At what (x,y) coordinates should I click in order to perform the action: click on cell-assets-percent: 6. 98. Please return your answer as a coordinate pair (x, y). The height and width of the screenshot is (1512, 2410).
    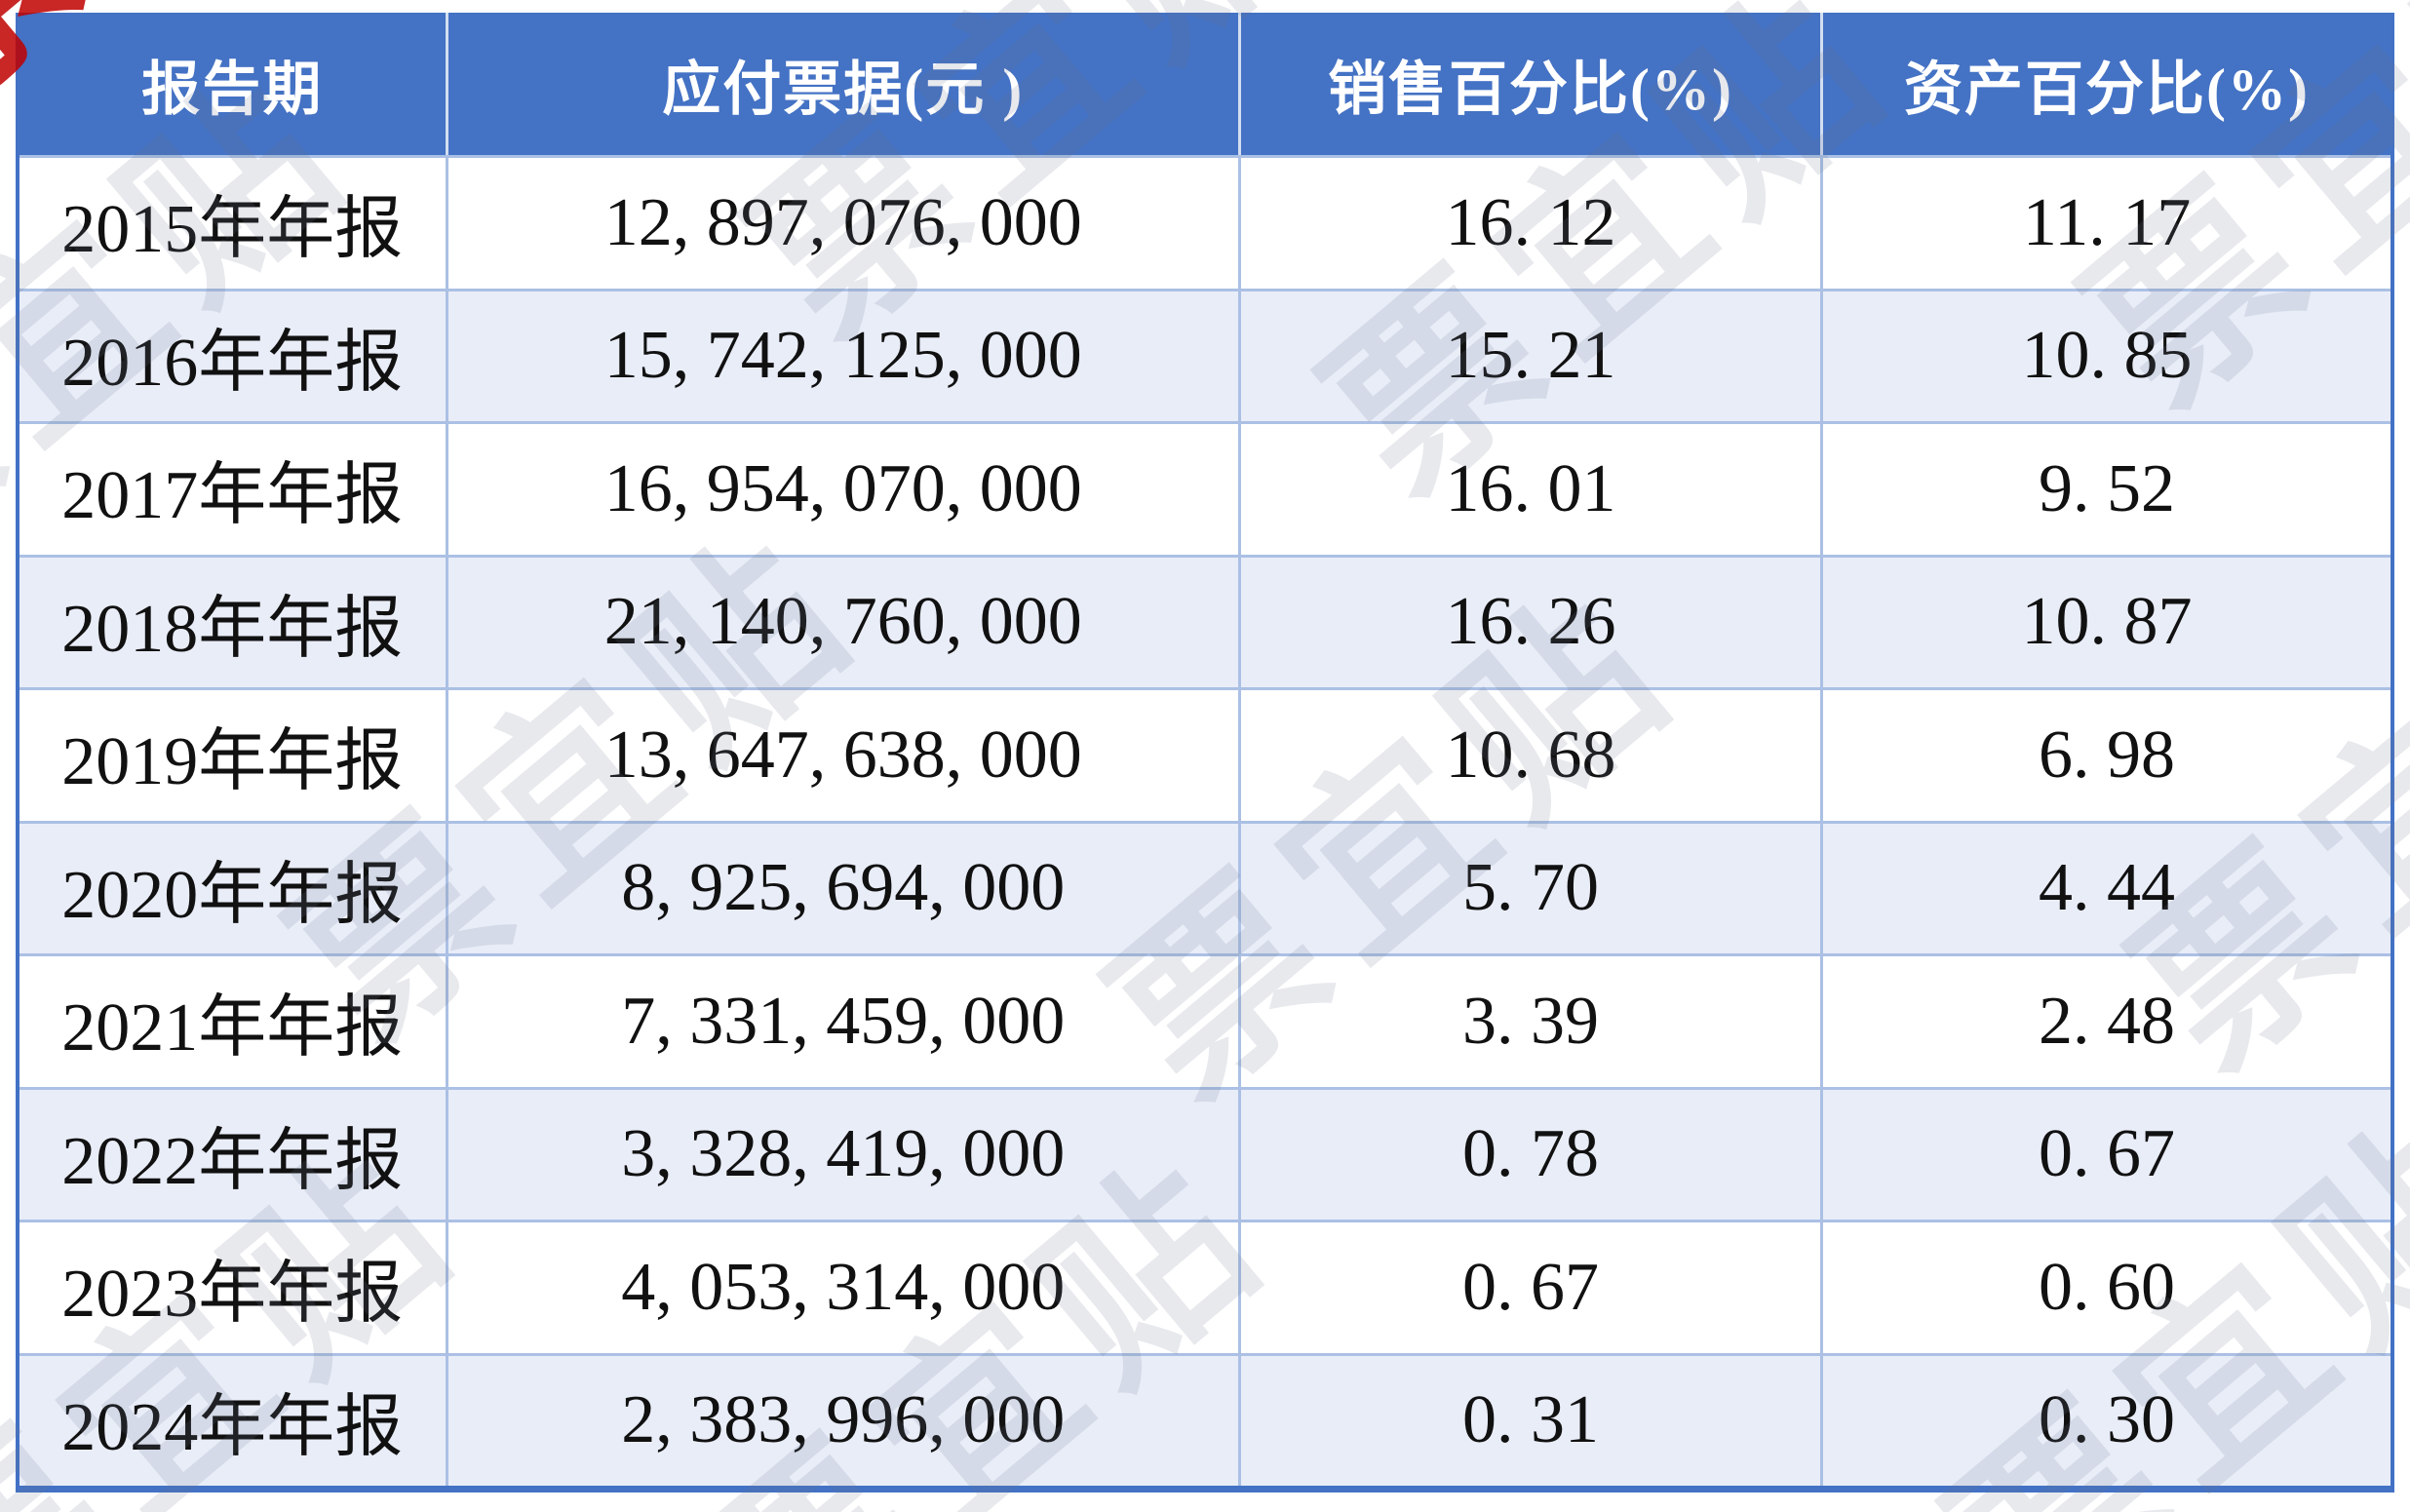
    Looking at the image, I should click on (2105, 755).